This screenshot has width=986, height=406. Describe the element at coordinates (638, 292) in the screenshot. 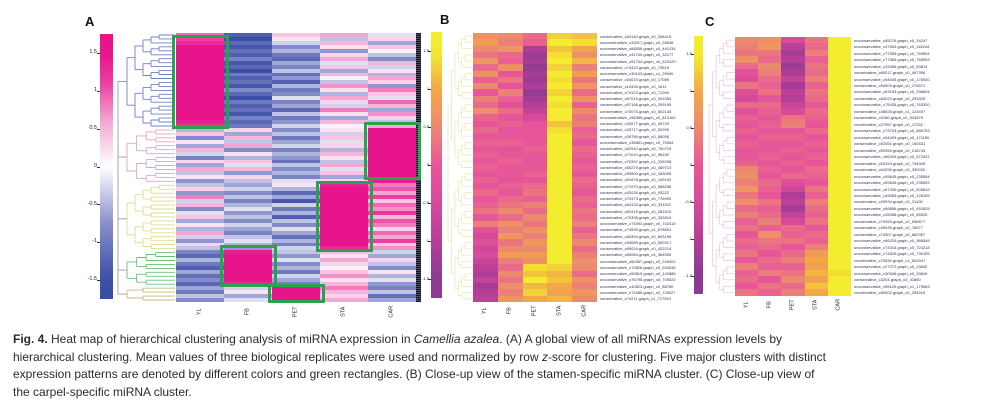

I see `row-label: unconservative_c74385.graph_c0_729027` at that location.